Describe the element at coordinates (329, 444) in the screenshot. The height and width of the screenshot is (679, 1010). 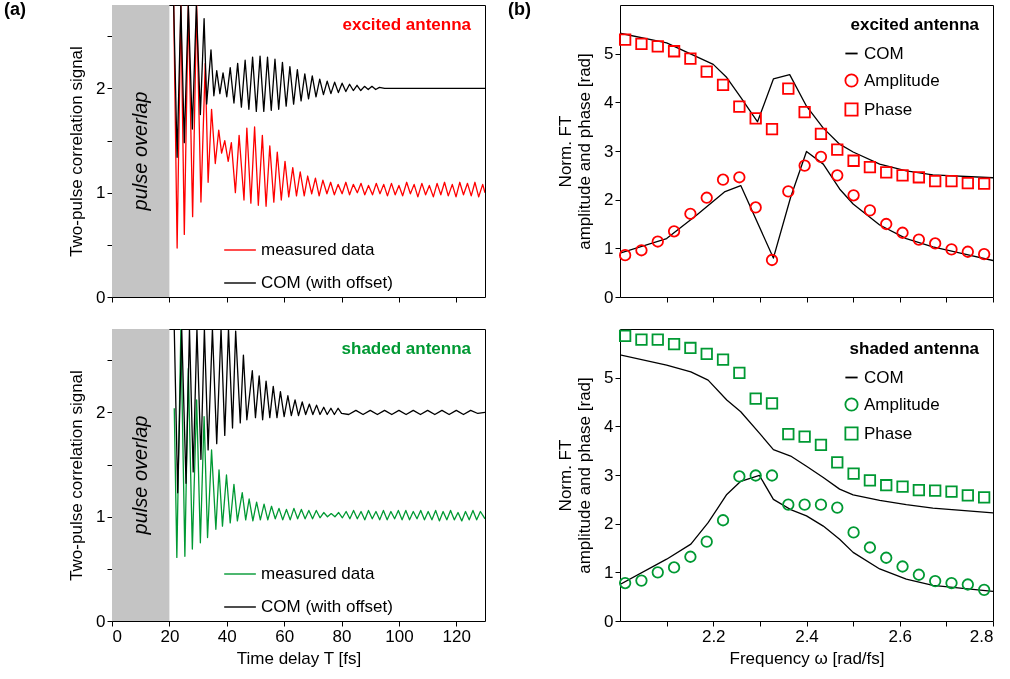
I see `line-series` at that location.